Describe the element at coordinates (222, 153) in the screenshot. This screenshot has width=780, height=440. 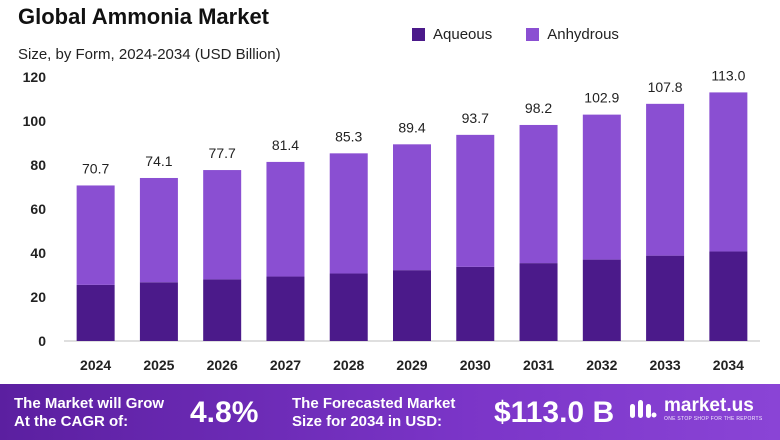
I see `data-label-total-2026: 77.7` at that location.